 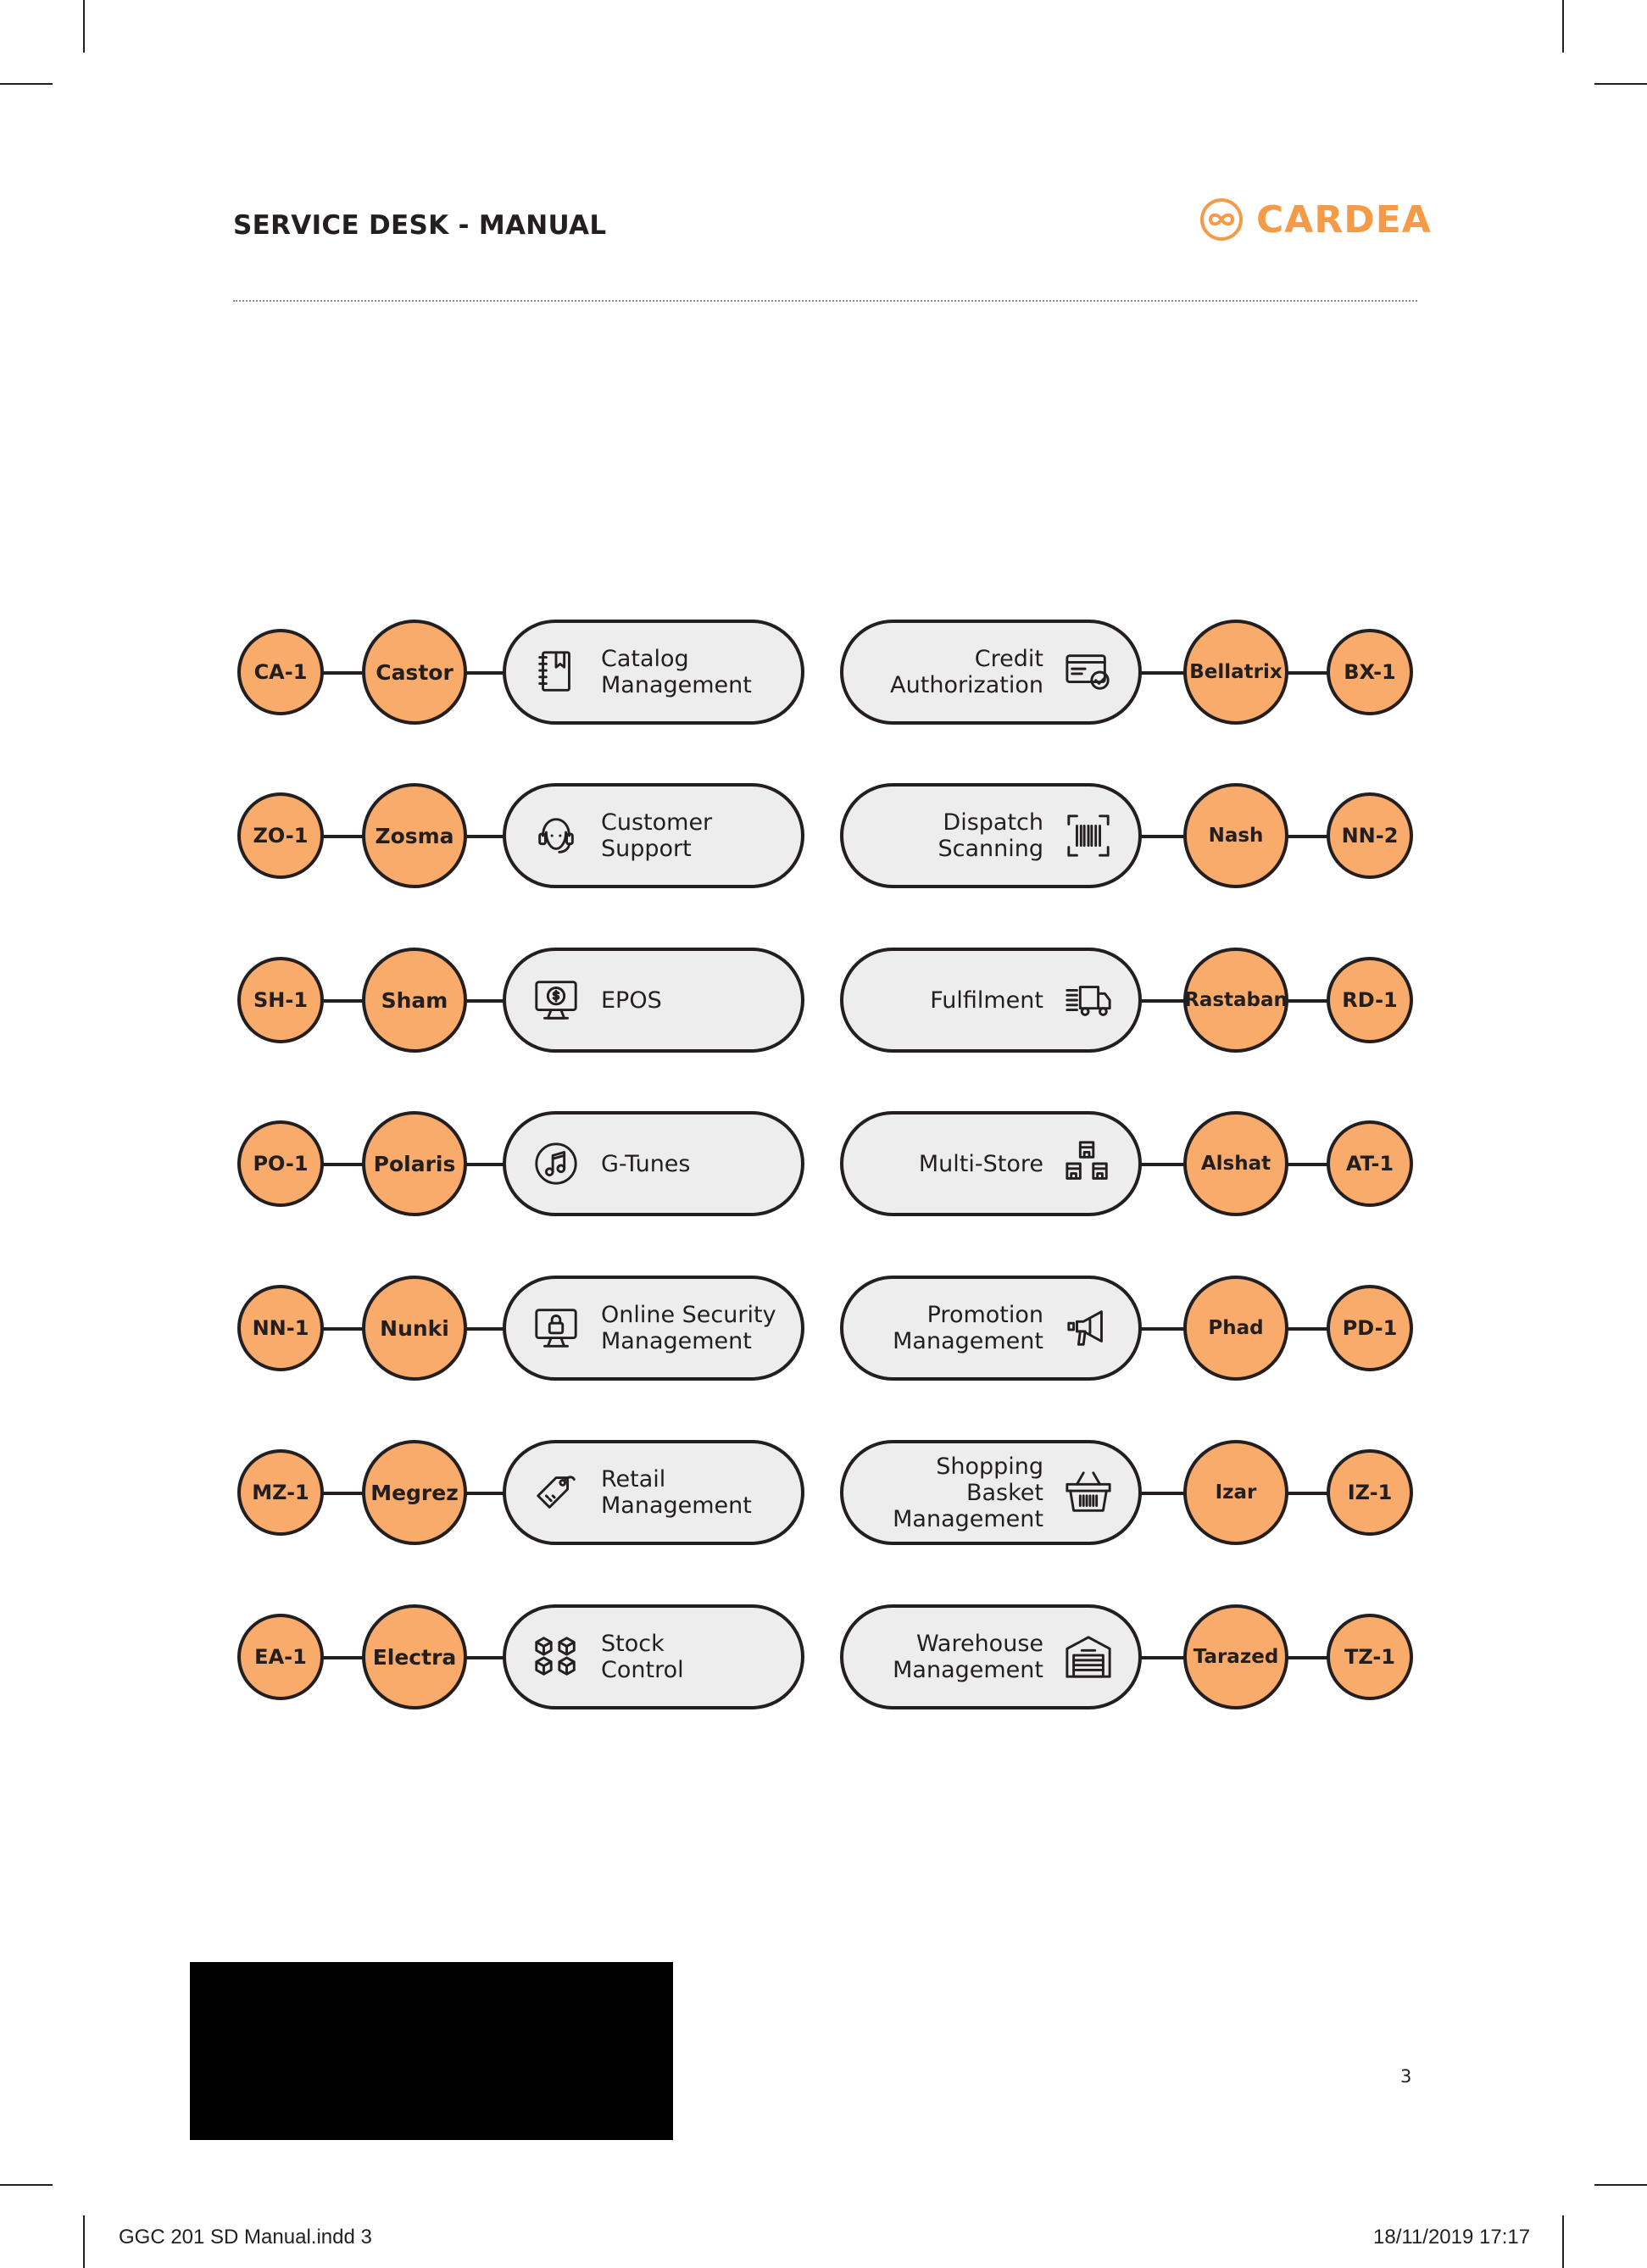 I want to click on left-code-badge: MZ-1, so click(x=280, y=1492).